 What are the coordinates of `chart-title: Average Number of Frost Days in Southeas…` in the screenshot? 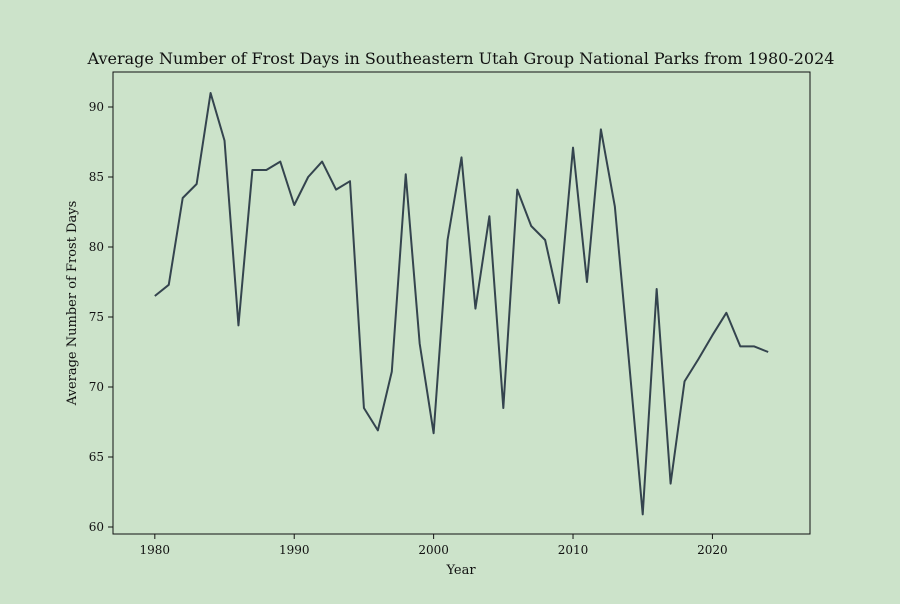 It's located at (461, 58).